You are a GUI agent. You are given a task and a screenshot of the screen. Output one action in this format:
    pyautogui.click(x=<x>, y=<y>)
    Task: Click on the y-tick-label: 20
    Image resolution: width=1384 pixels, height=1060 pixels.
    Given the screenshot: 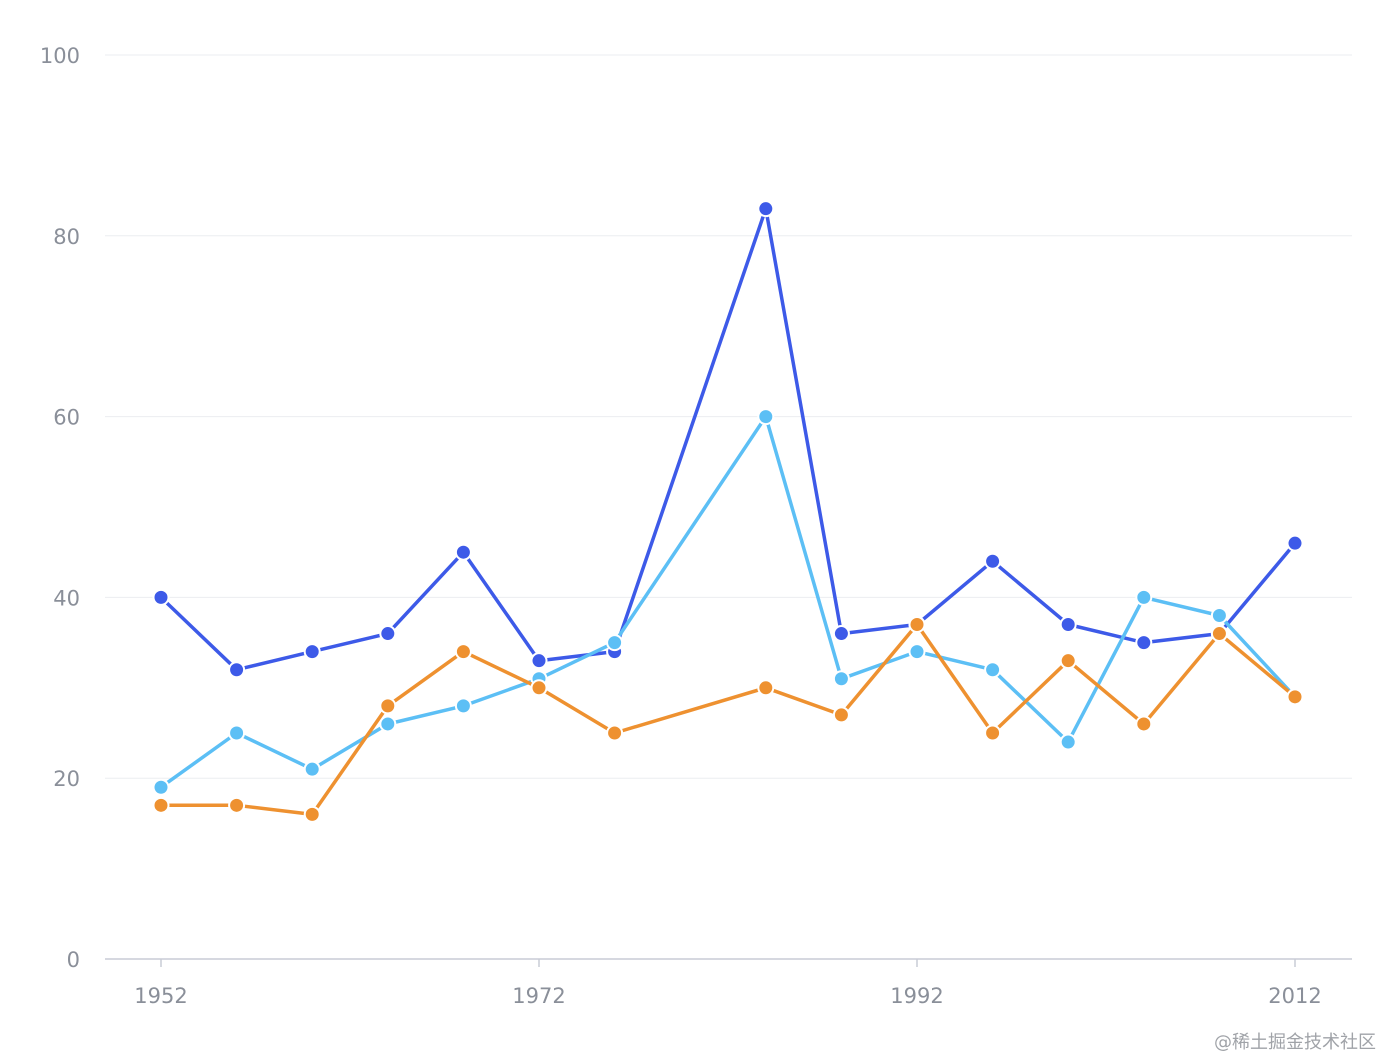 What is the action you would take?
    pyautogui.click(x=66, y=779)
    